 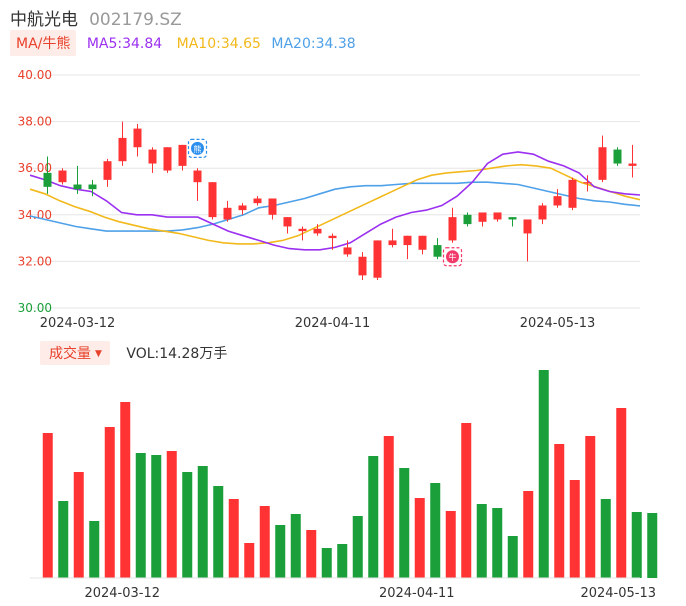 I want to click on stock-name: 中航光电, so click(x=44, y=20).